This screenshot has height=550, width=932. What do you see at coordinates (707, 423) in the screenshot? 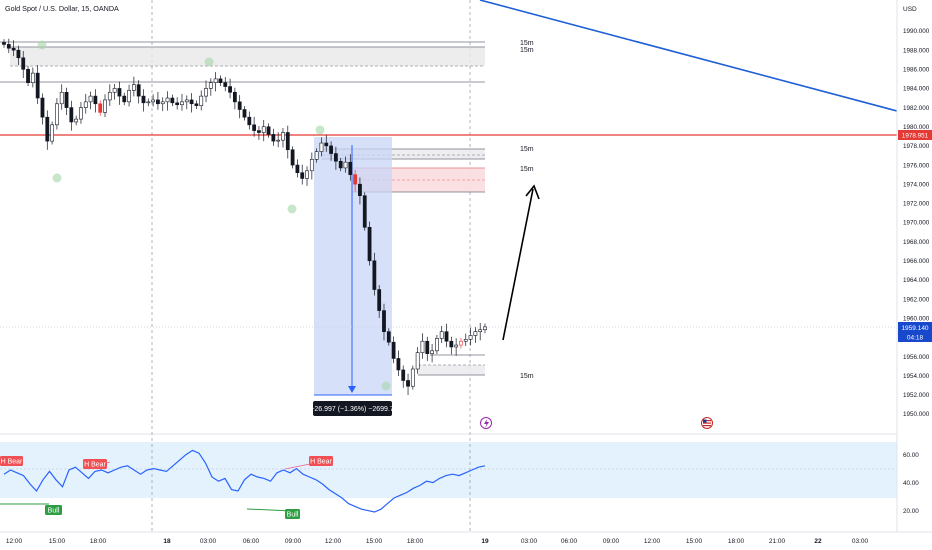
I see `us-flag-event-icon` at bounding box center [707, 423].